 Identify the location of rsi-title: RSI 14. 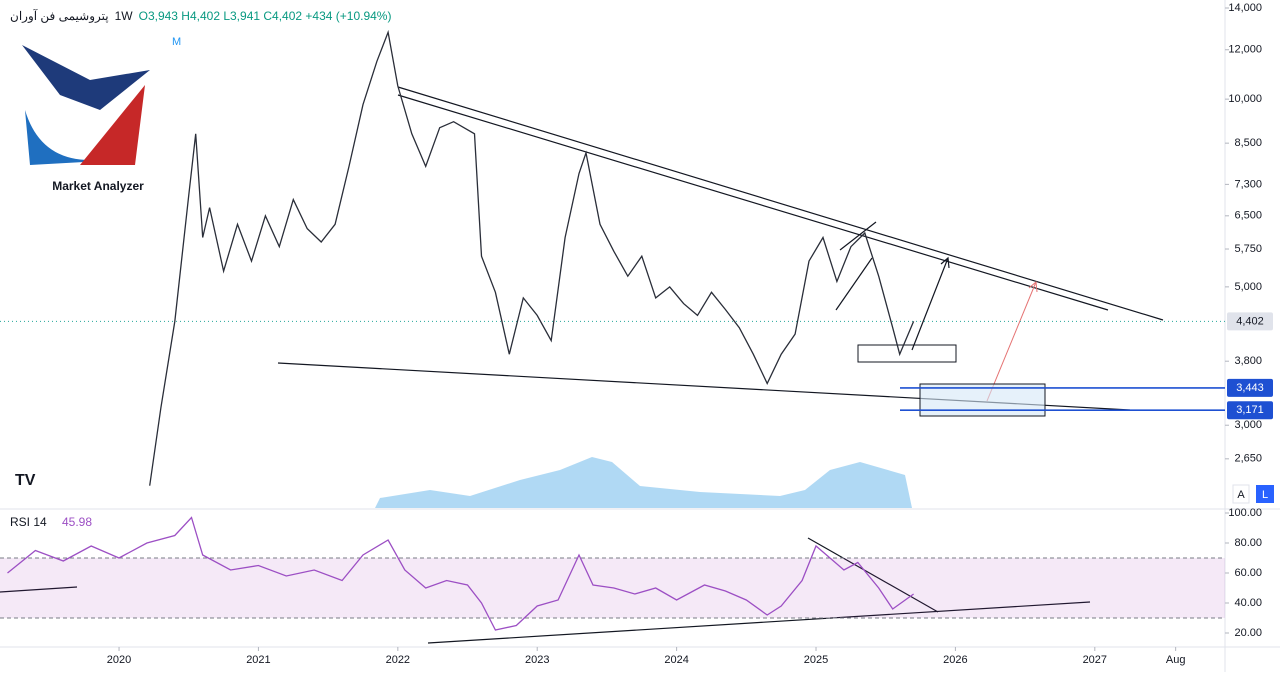
(28, 522).